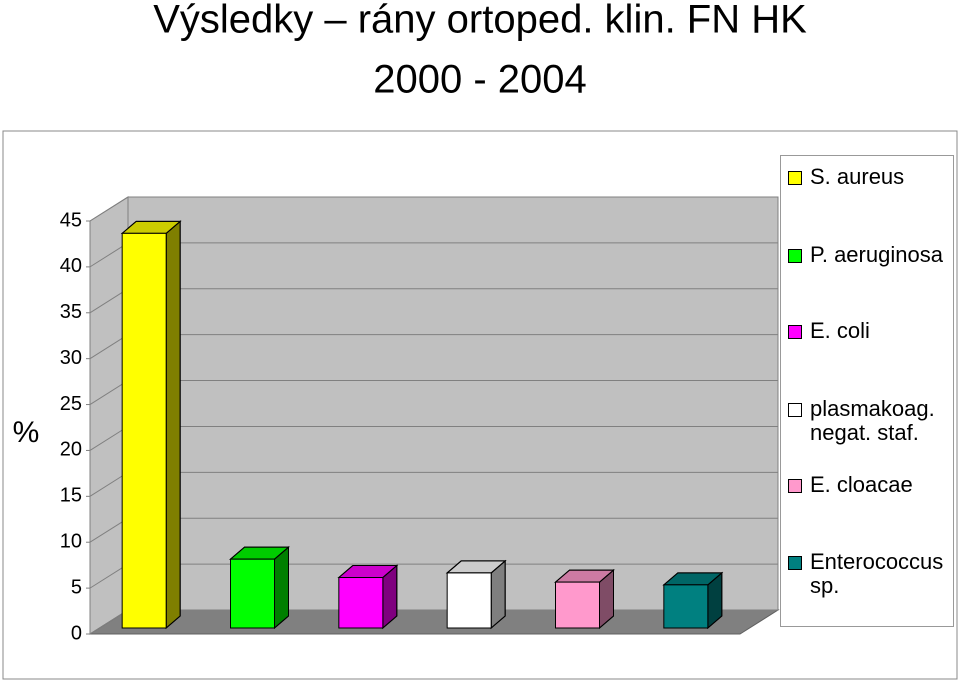 This screenshot has width=960, height=682. Describe the element at coordinates (857, 176) in the screenshot. I see `legend-label: S. aureus` at that location.